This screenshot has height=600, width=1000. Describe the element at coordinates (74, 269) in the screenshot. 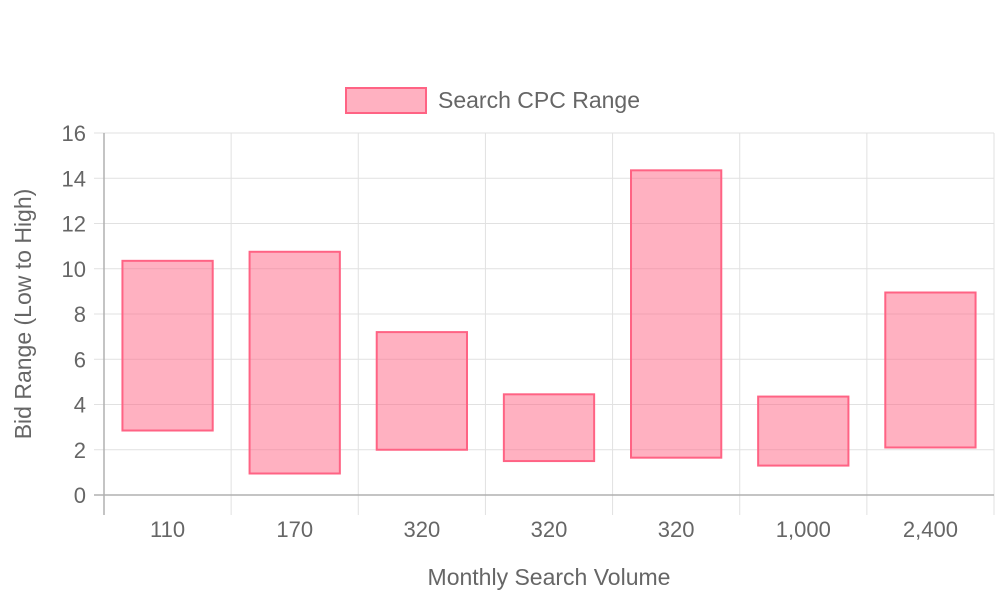

I see `y-tick-label: 10` at that location.